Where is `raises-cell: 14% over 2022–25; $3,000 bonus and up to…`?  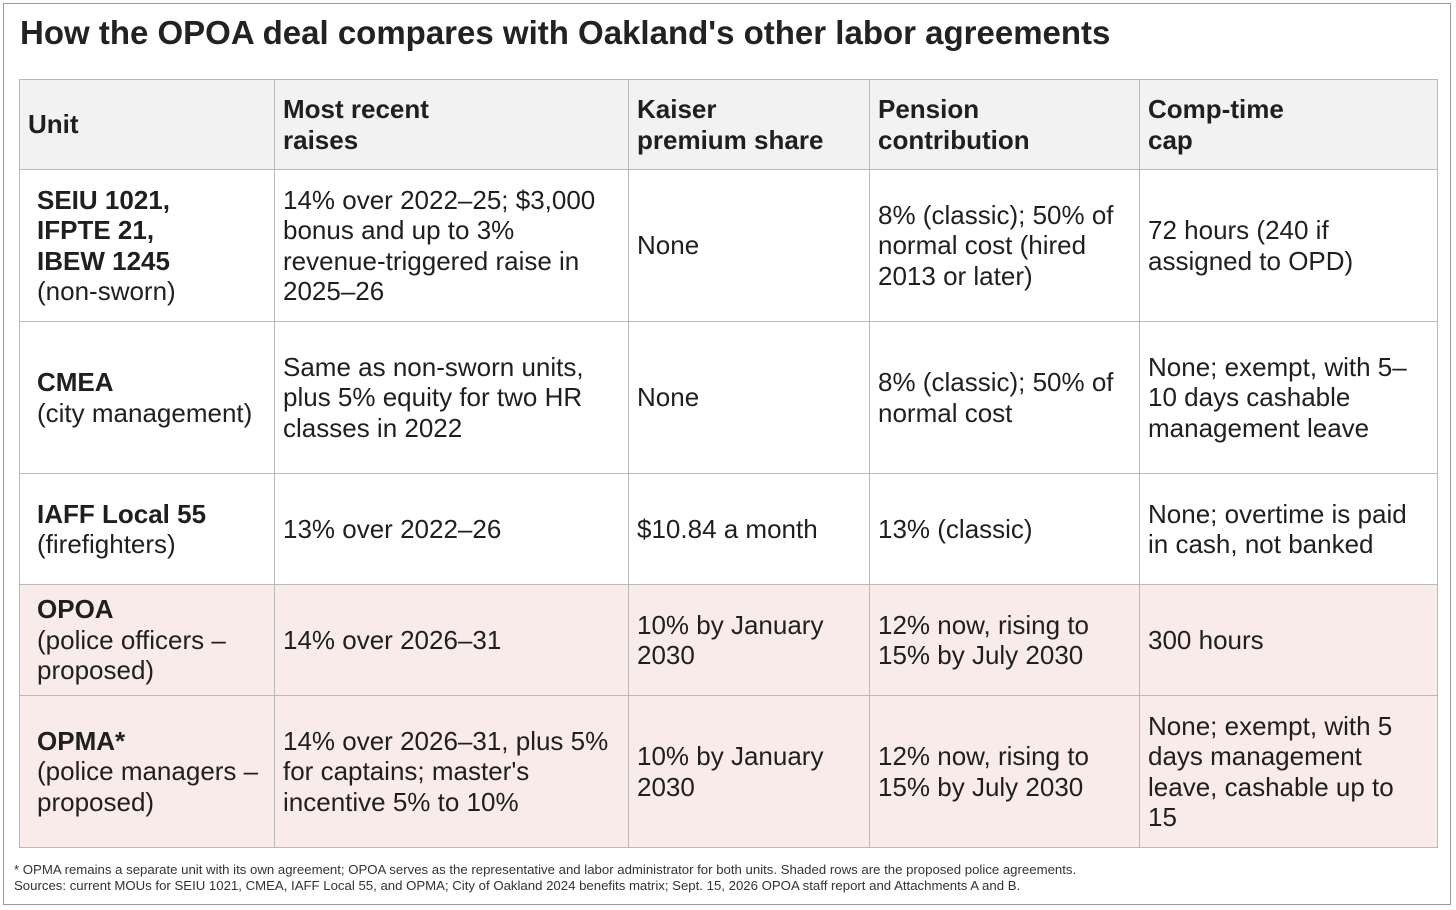 raises-cell: 14% over 2022–25; $3,000 bonus and up to… is located at coordinates (451, 245).